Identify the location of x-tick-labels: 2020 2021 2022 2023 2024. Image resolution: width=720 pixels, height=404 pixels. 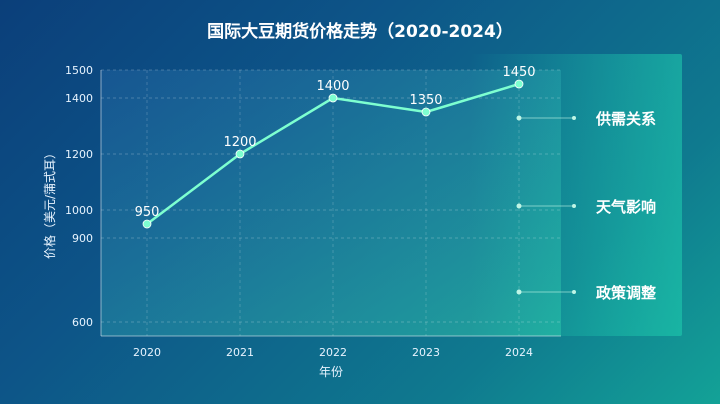
(333, 352).